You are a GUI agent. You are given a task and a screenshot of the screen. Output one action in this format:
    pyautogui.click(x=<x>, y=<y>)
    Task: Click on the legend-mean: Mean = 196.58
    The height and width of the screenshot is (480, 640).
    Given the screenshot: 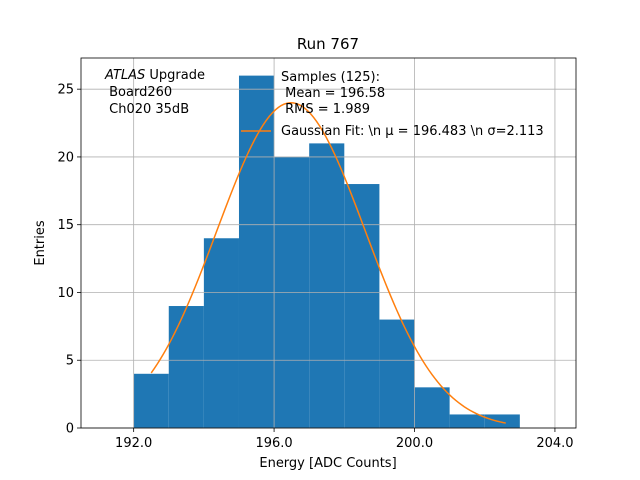 What is the action you would take?
    pyautogui.click(x=333, y=93)
    